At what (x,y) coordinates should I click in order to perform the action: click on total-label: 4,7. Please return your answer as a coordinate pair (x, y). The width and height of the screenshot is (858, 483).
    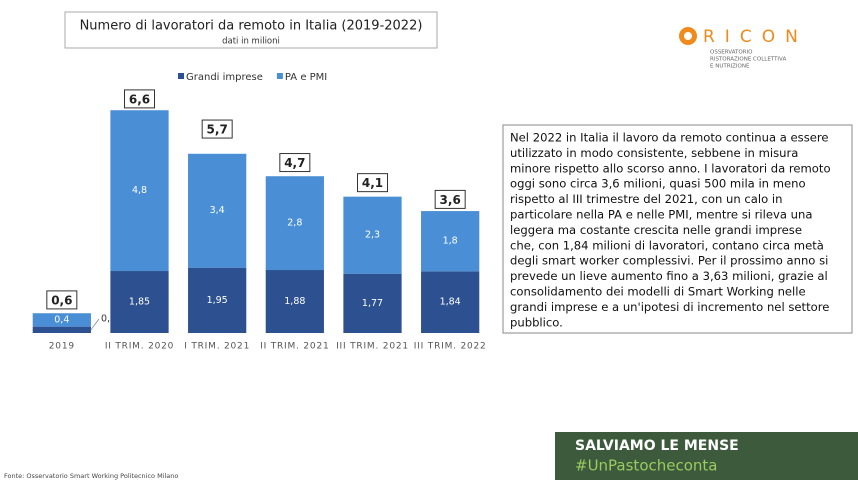
    Looking at the image, I should click on (294, 163).